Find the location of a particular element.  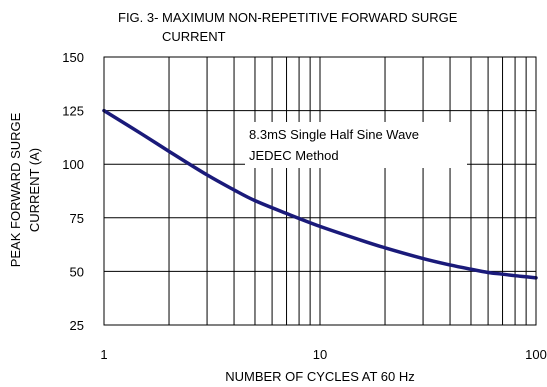

y-axis-label-line-1: PEAK FORWARD SURGE is located at coordinates (15, 189).